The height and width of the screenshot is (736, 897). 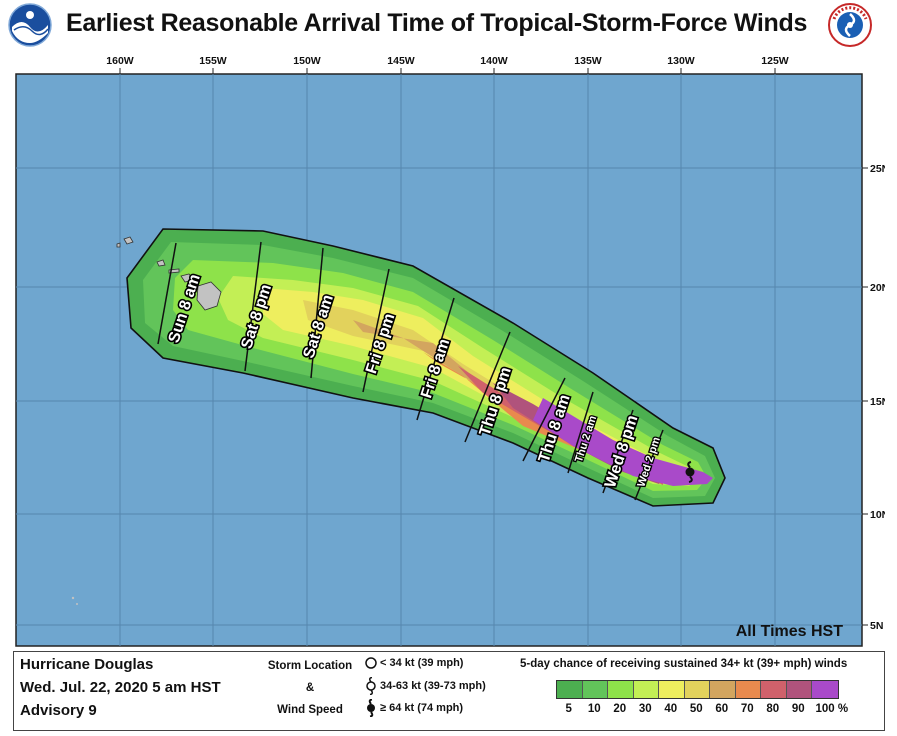 What do you see at coordinates (832, 709) in the screenshot?
I see `probability-tick-label: 100 %` at bounding box center [832, 709].